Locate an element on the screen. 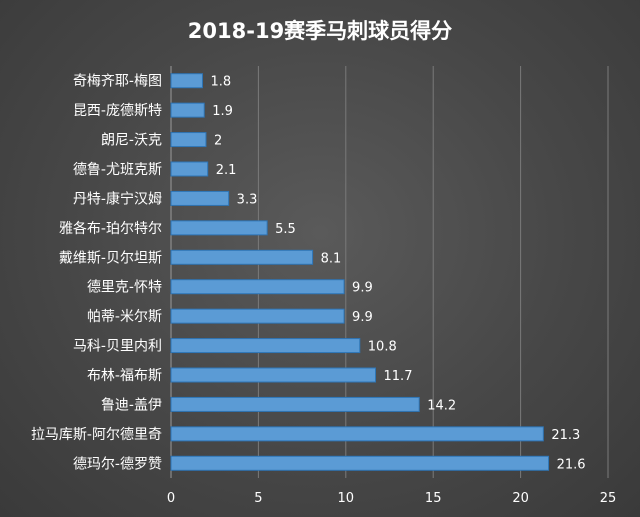 The image size is (640, 517). category-label: 丹特-康宁汉姆 is located at coordinates (117, 198).